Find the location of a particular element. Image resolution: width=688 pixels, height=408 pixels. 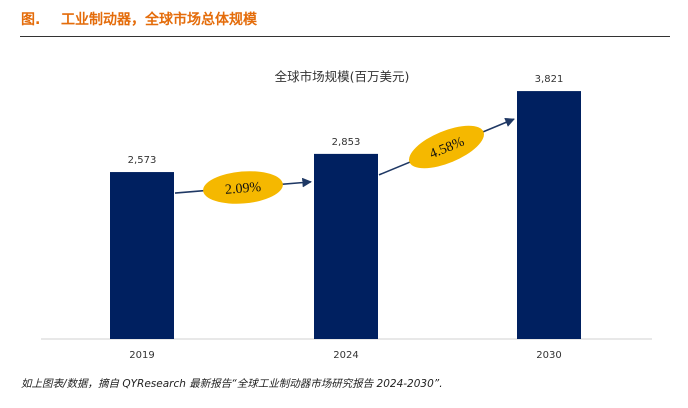

x-tick-label-2019: 2019 is located at coordinates (141, 355).